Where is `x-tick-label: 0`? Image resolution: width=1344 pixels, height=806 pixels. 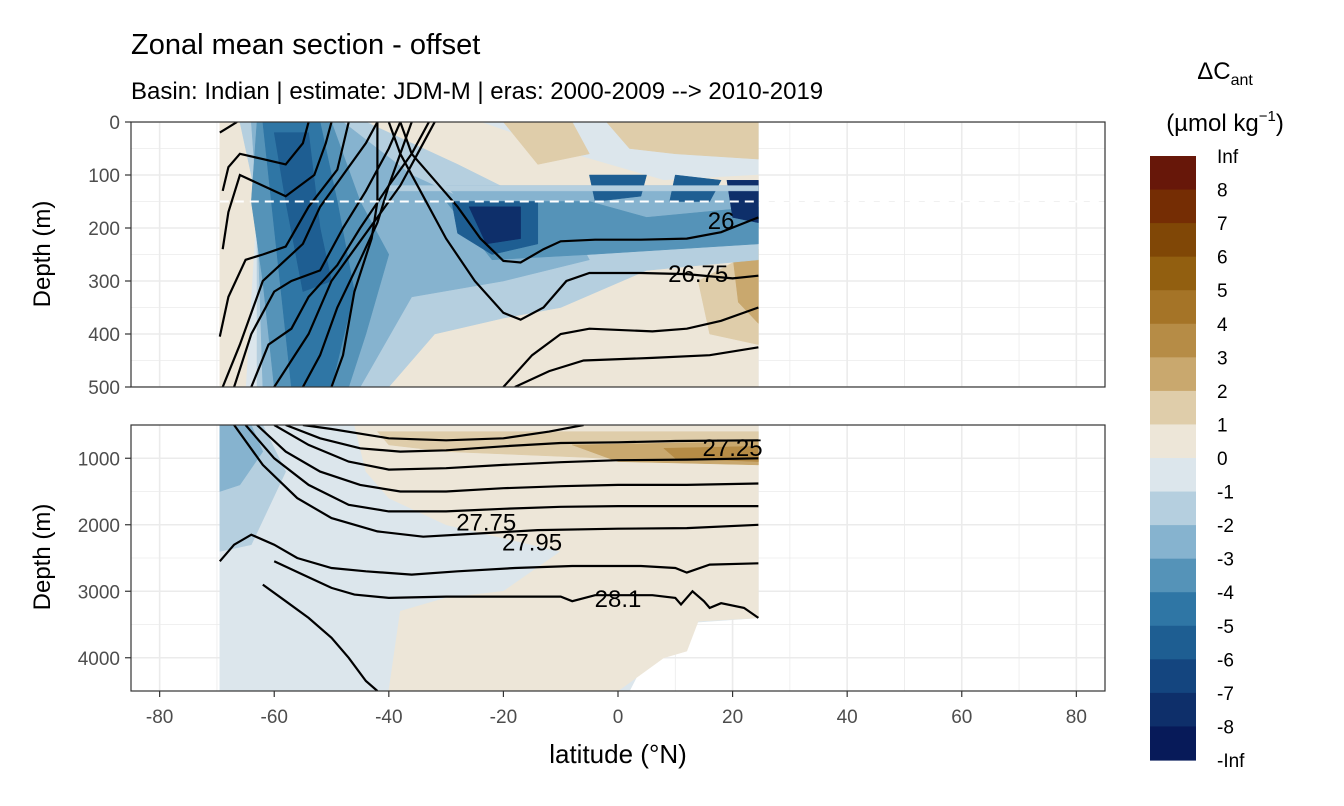
x-tick-label: 0 is located at coordinates (618, 717).